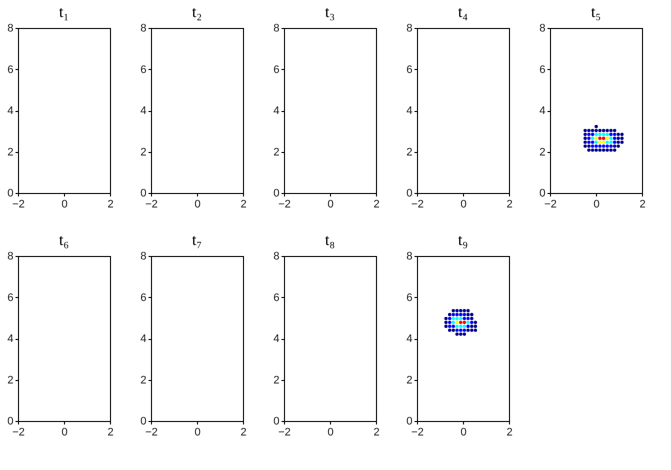  What do you see at coordinates (330, 12) in the screenshot?
I see `chart-title: t₃` at bounding box center [330, 12].